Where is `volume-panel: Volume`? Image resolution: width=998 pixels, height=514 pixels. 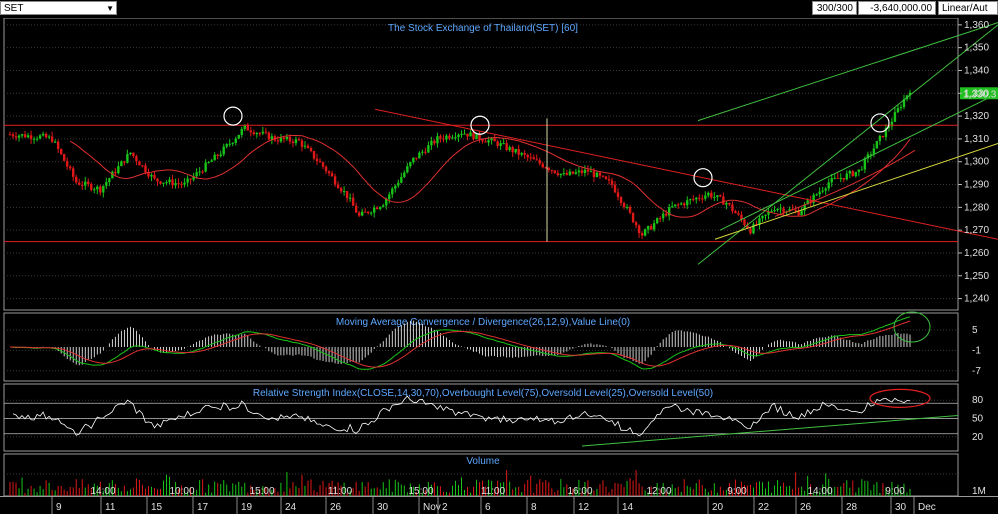
volume-panel: Volume is located at coordinates (460, 476).